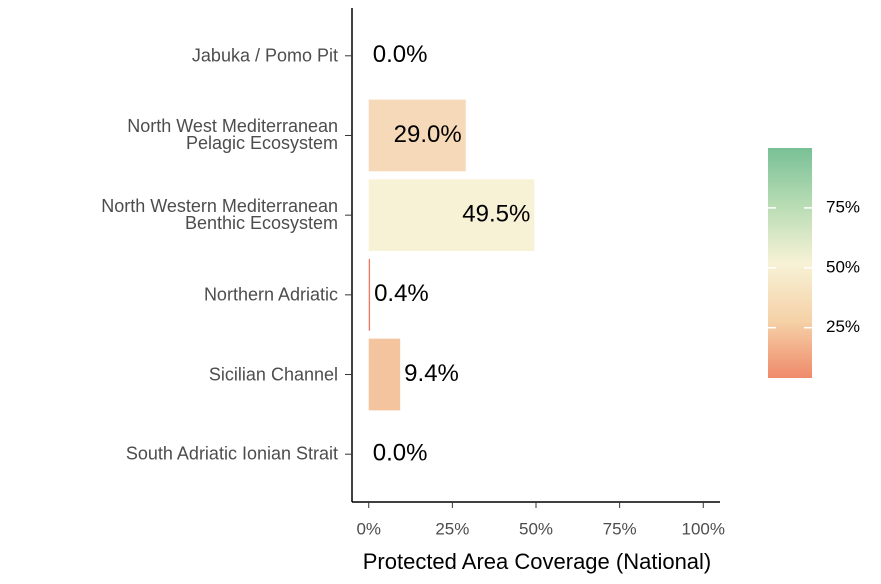 The height and width of the screenshot is (584, 881). I want to click on value-label: 9.4%, so click(431, 373).